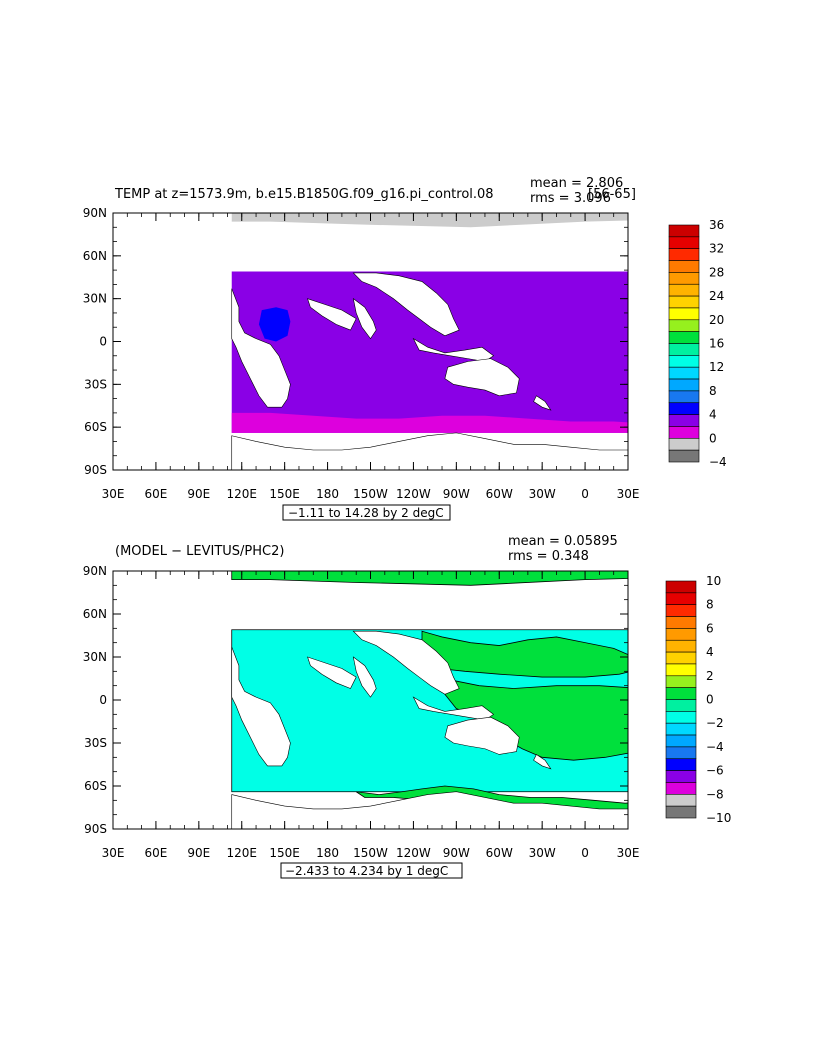 The image size is (818, 1055). What do you see at coordinates (698, 699) in the screenshot?
I see `colorbar: 10 8 6 4 2 0 −2 −4 −6 −8 −10` at bounding box center [698, 699].